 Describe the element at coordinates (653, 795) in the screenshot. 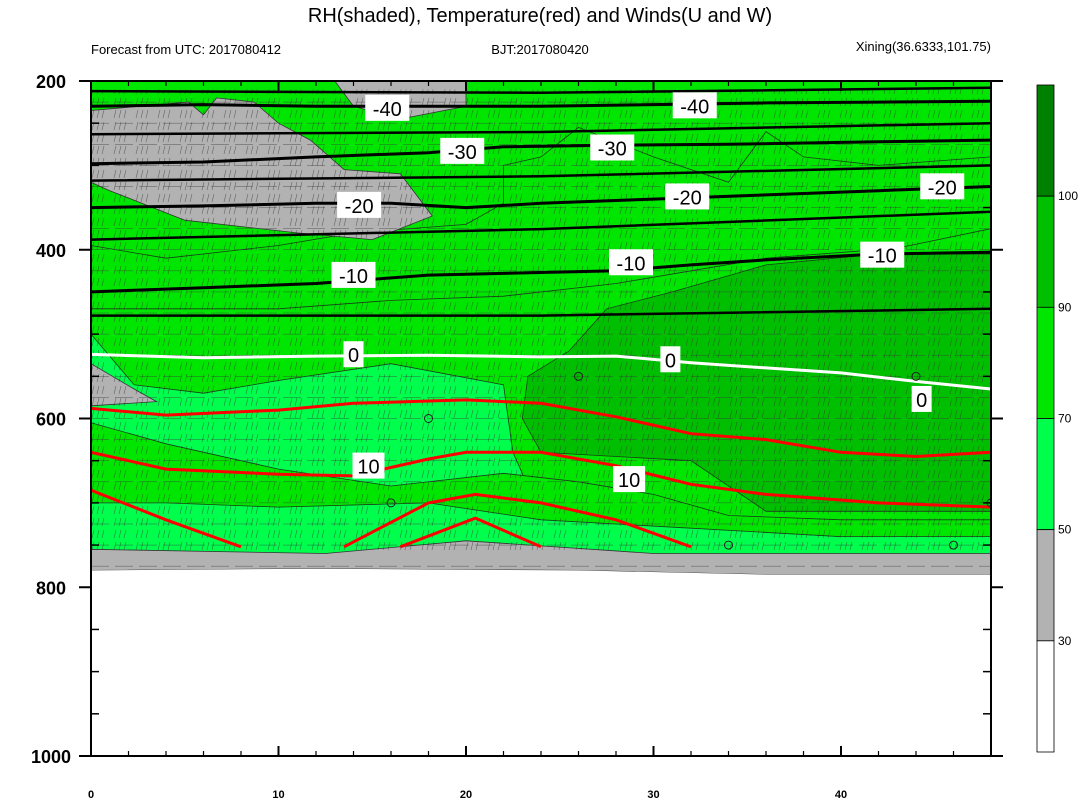

I see `x-tick-label: 30` at that location.